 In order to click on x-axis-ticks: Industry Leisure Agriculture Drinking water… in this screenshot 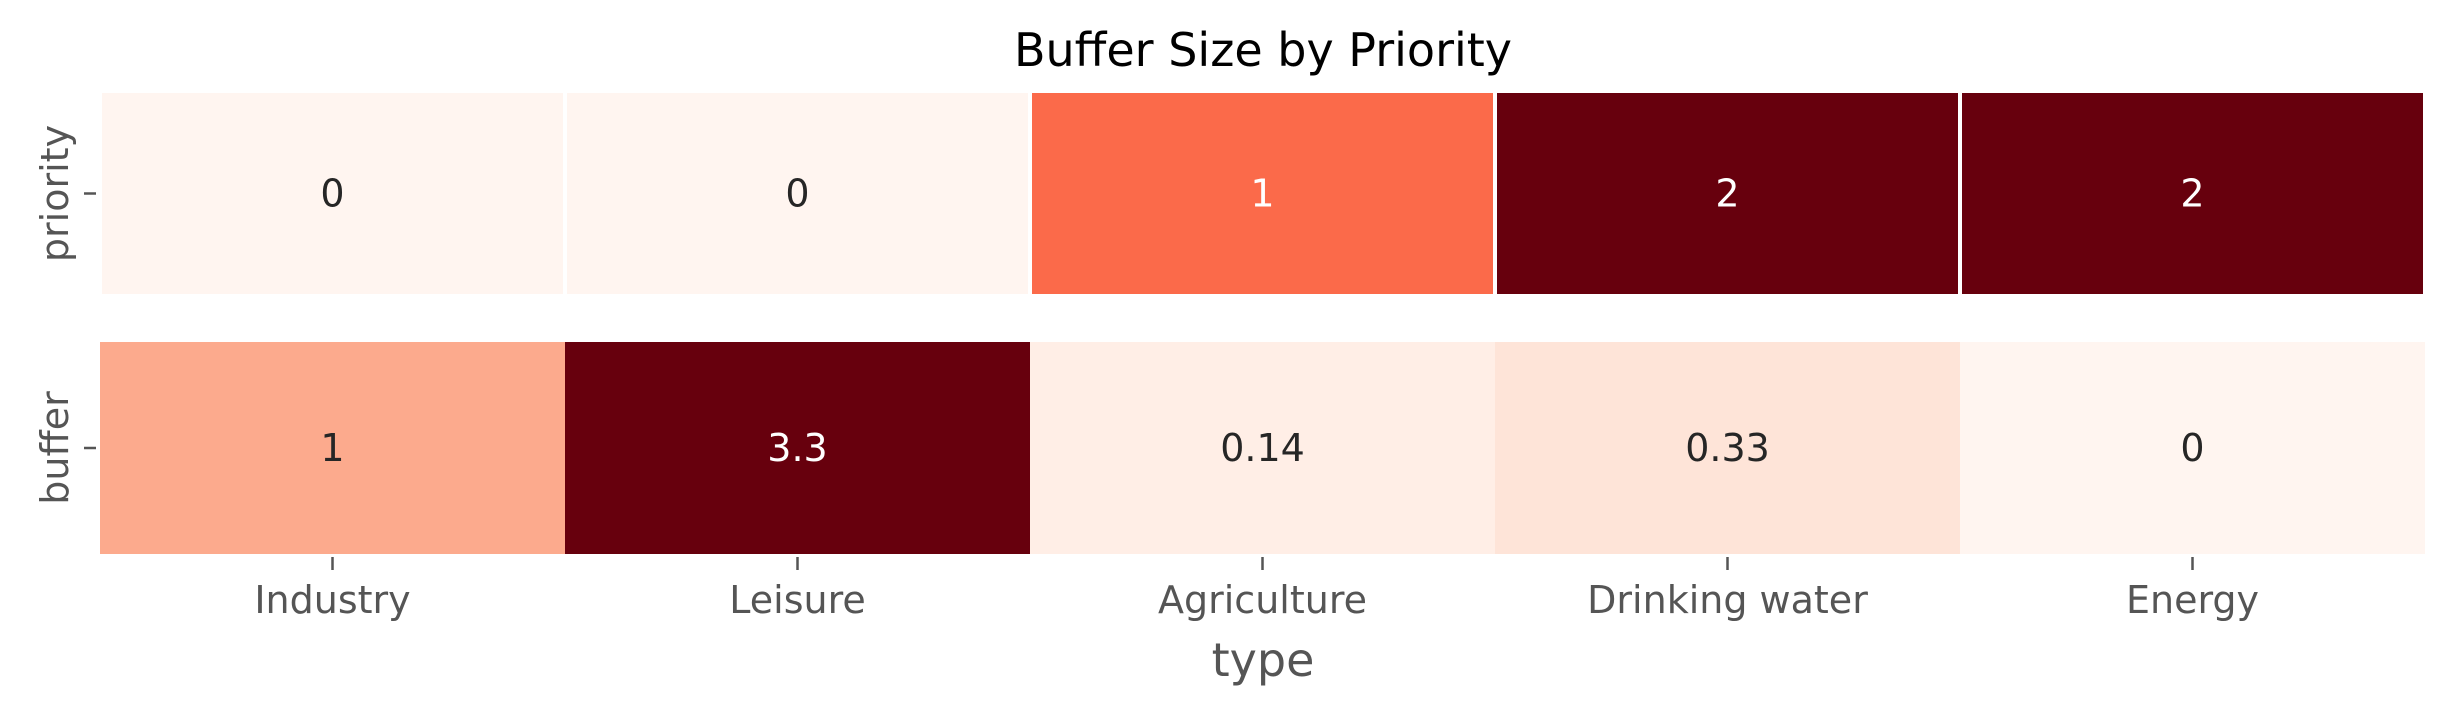, I will do `click(1256, 589)`.